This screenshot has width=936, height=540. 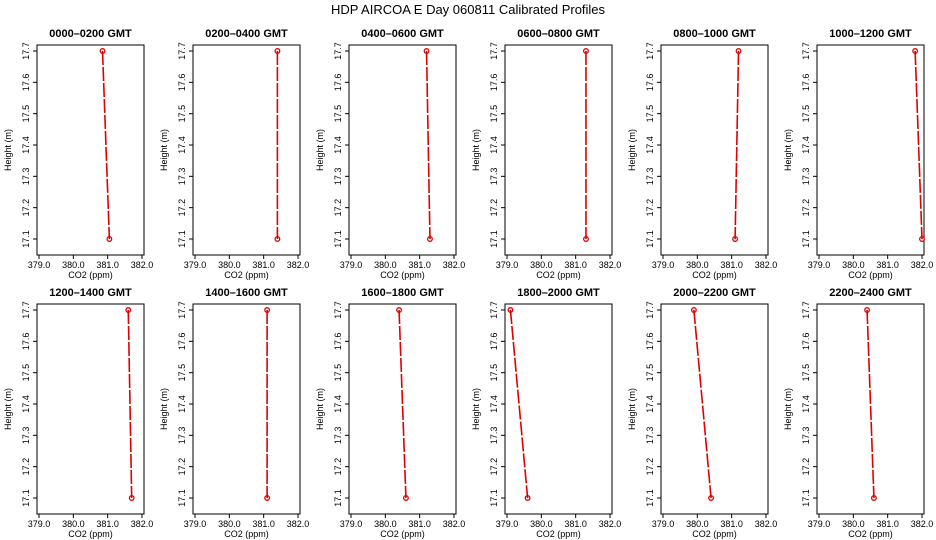 I want to click on panel-title: 1000–1200 GMT, so click(x=870, y=34).